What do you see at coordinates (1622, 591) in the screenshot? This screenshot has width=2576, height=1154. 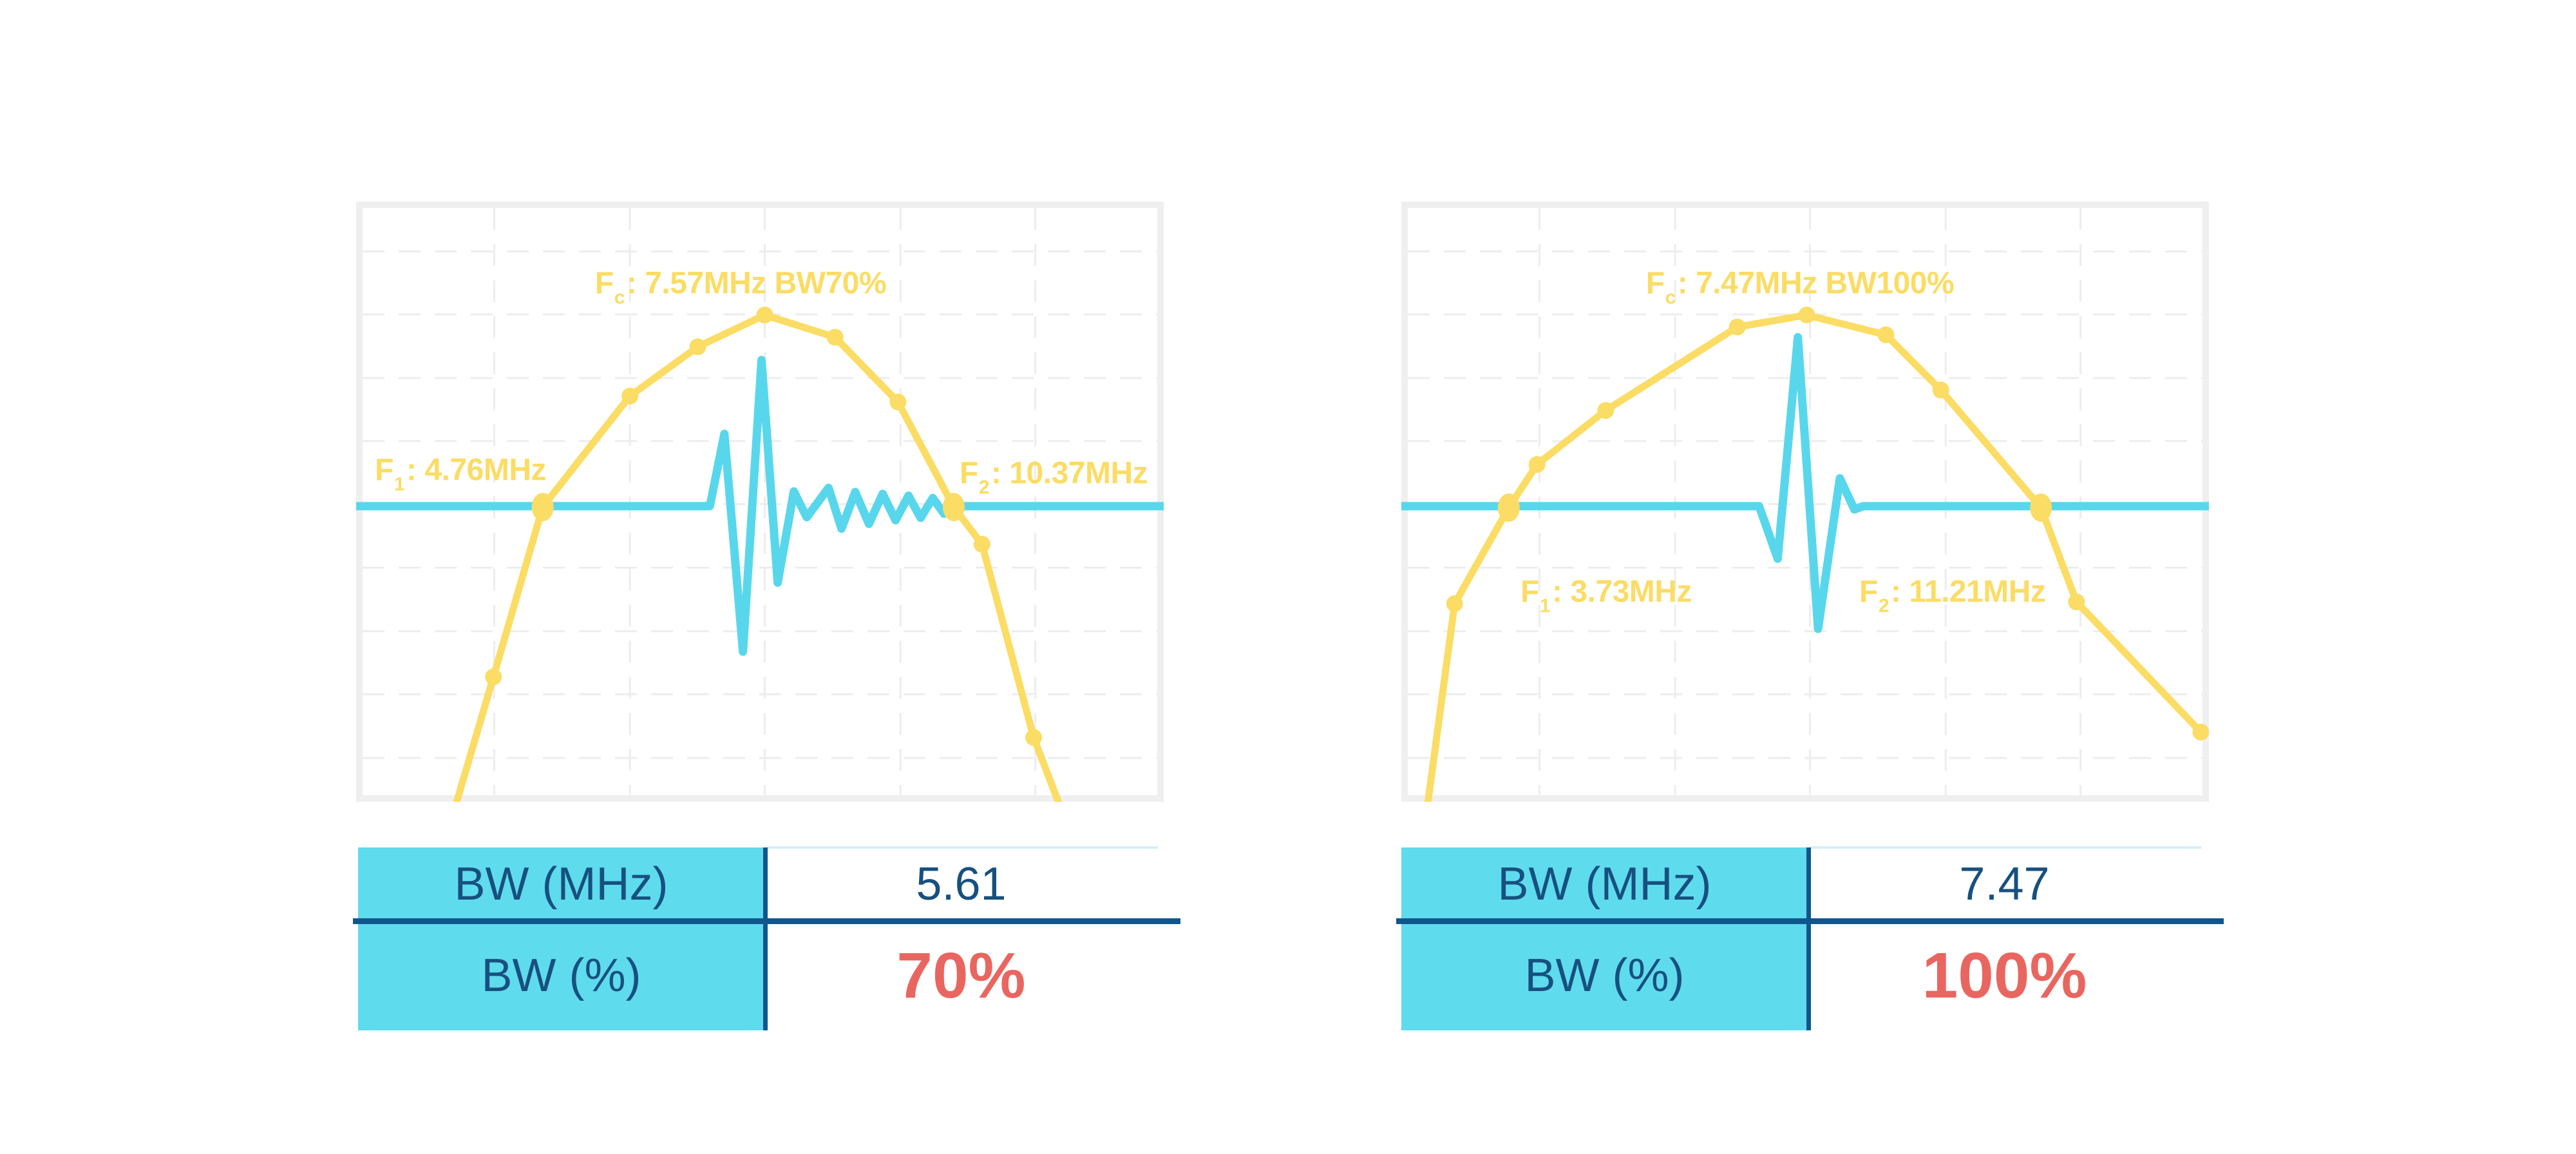 I see `f1-value: : 3.73MHz` at bounding box center [1622, 591].